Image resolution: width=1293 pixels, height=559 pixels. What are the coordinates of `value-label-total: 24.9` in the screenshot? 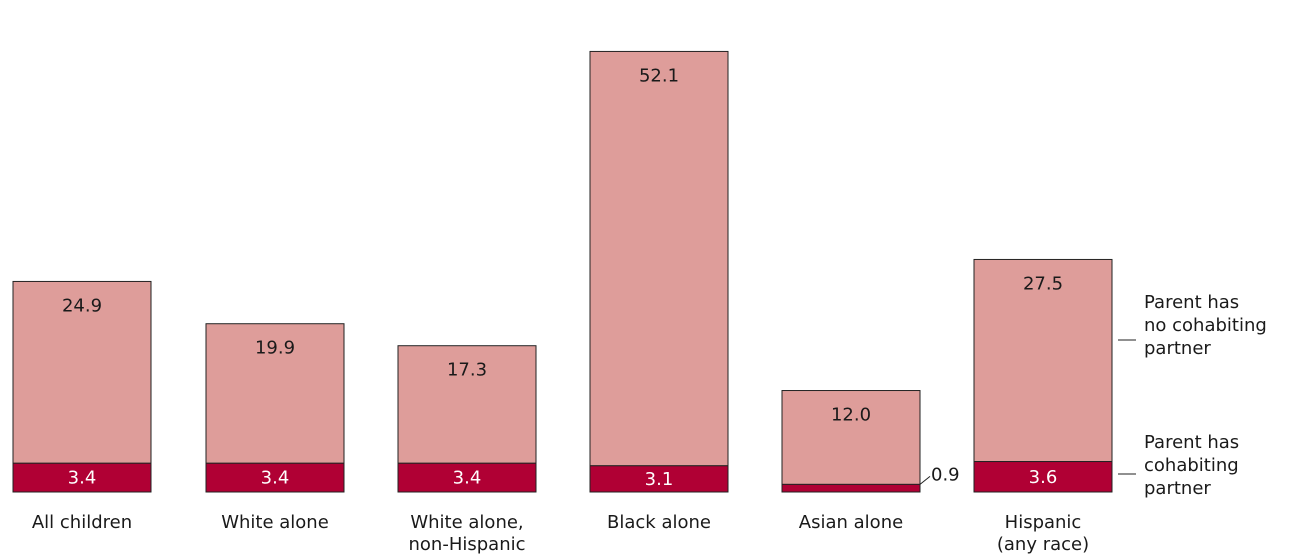 It's located at (82, 305).